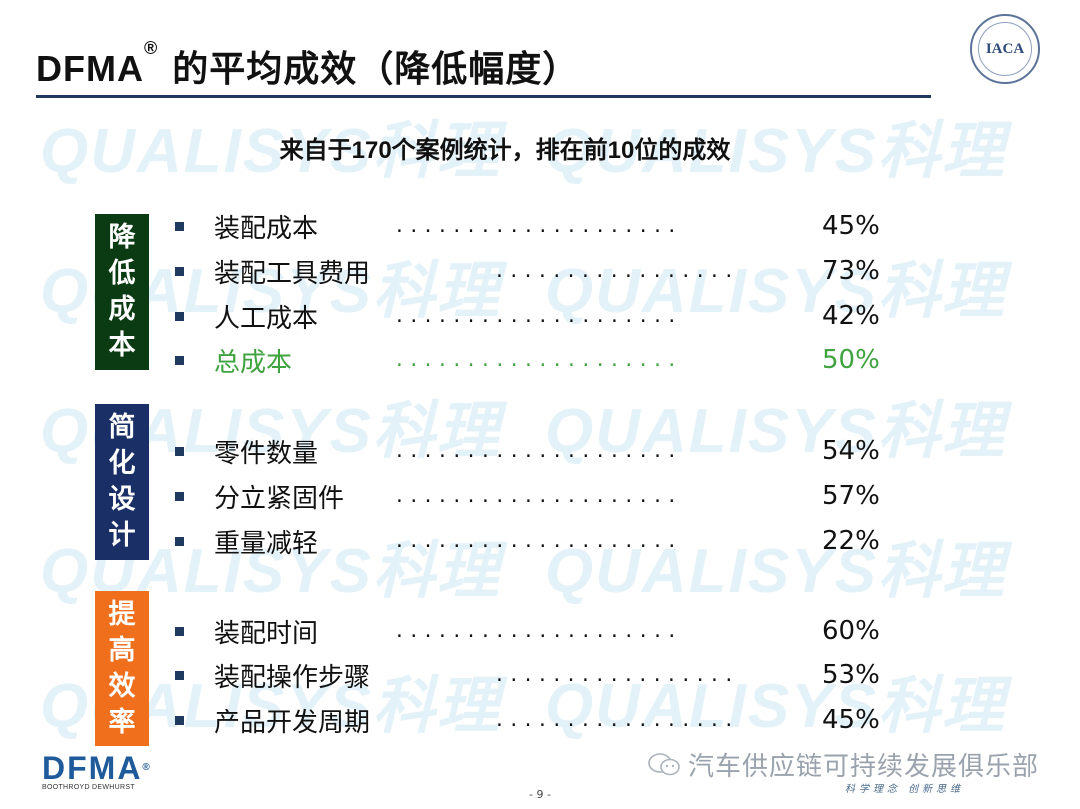 The image size is (1080, 809). I want to click on item-value: 73%, so click(851, 271).